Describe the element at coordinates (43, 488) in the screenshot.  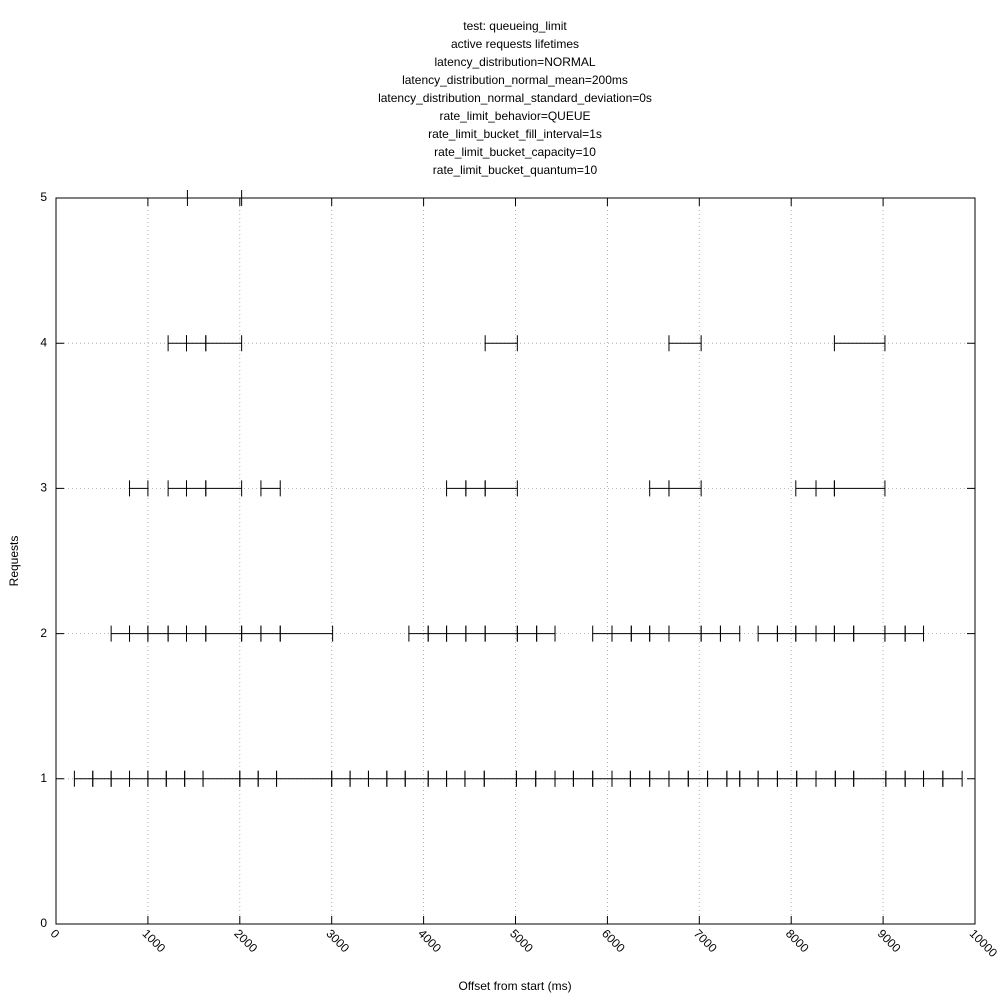
I see `y-tick-label: 3` at that location.